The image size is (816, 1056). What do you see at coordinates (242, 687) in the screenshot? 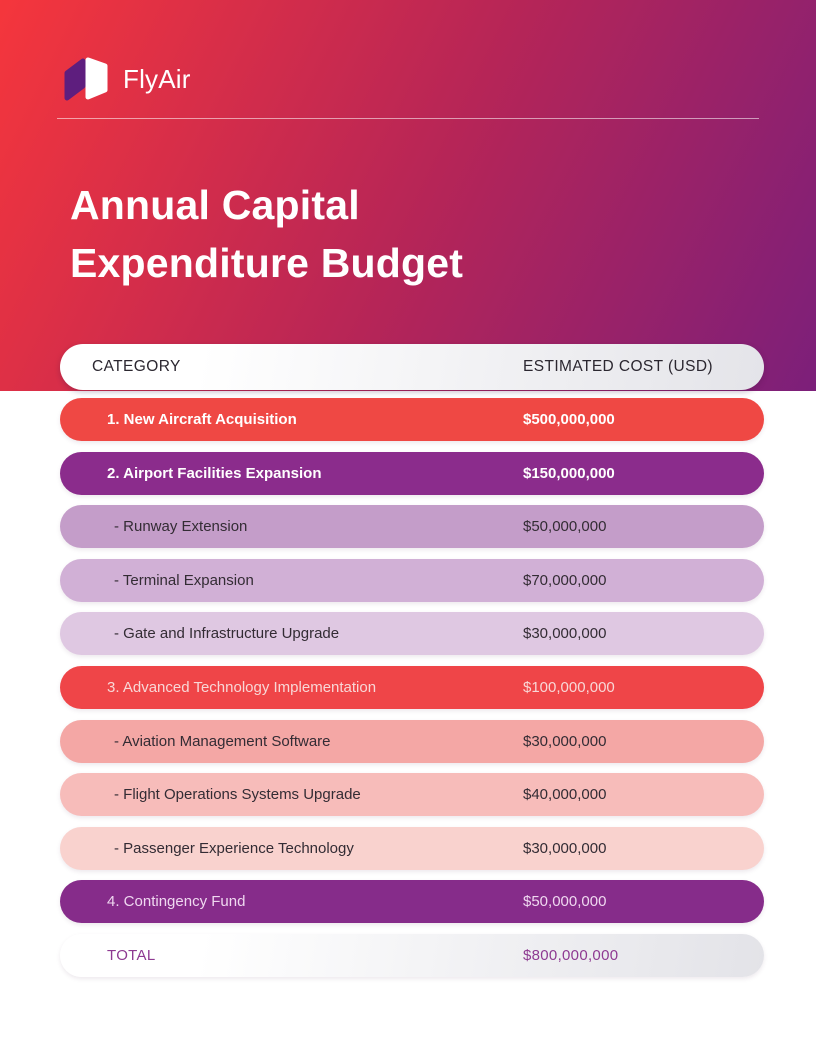
I see `row-category-label: 3. Advanced Technology Implementation` at bounding box center [242, 687].